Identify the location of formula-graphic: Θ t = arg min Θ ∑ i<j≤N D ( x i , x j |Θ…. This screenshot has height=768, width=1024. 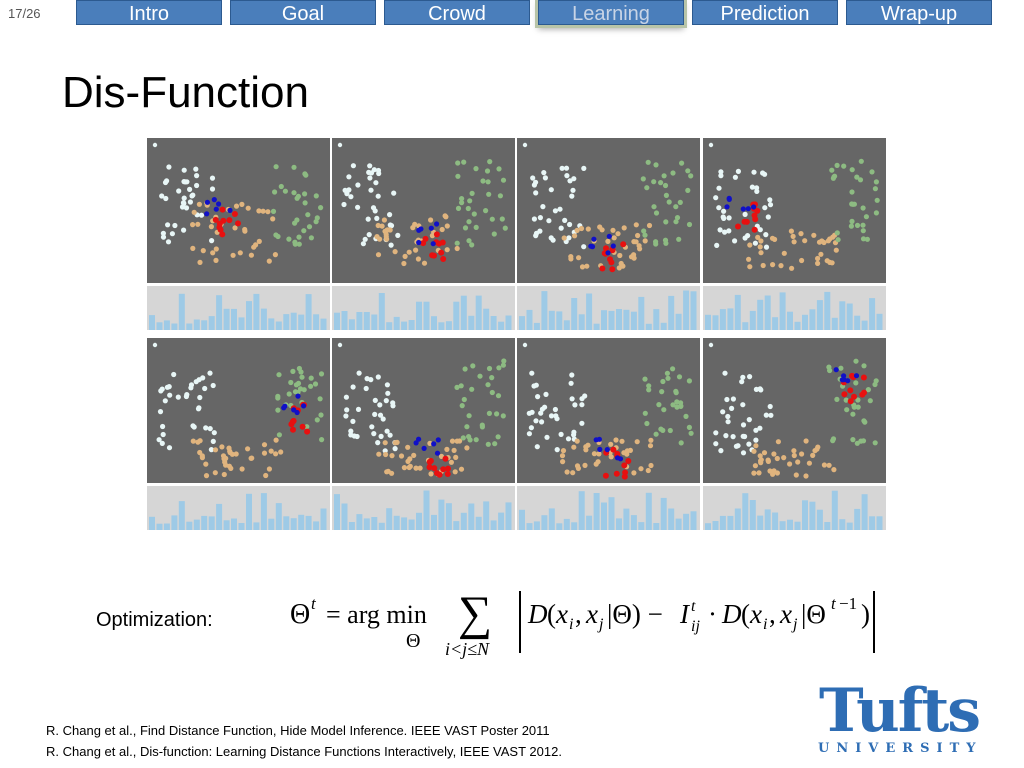
(582, 623).